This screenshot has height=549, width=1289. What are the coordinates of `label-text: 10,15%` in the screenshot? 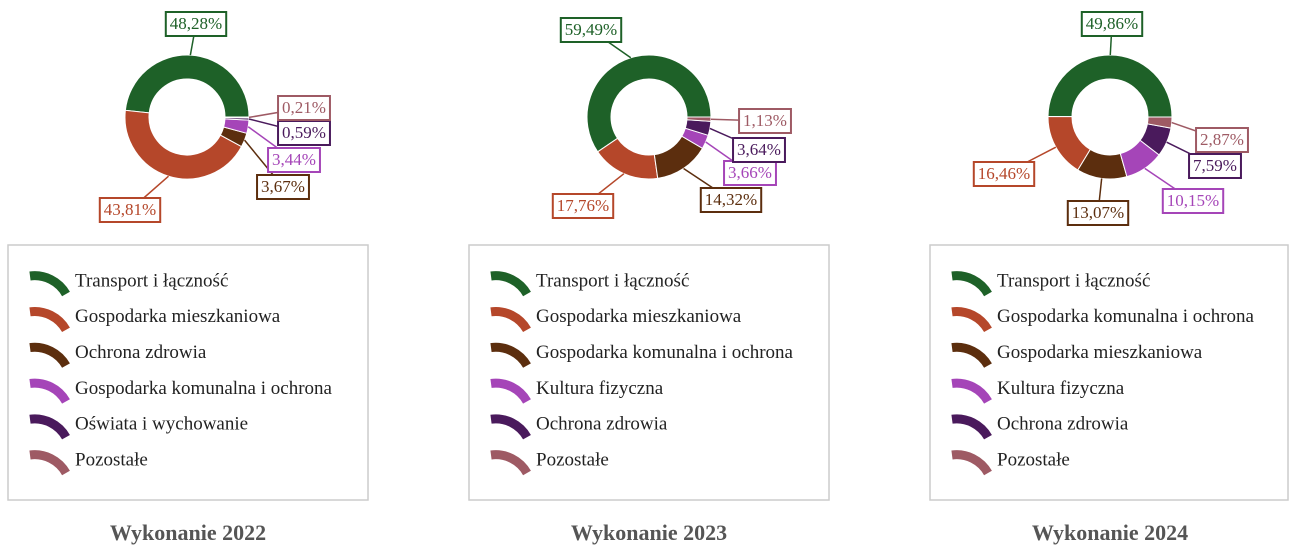 It's located at (1193, 200).